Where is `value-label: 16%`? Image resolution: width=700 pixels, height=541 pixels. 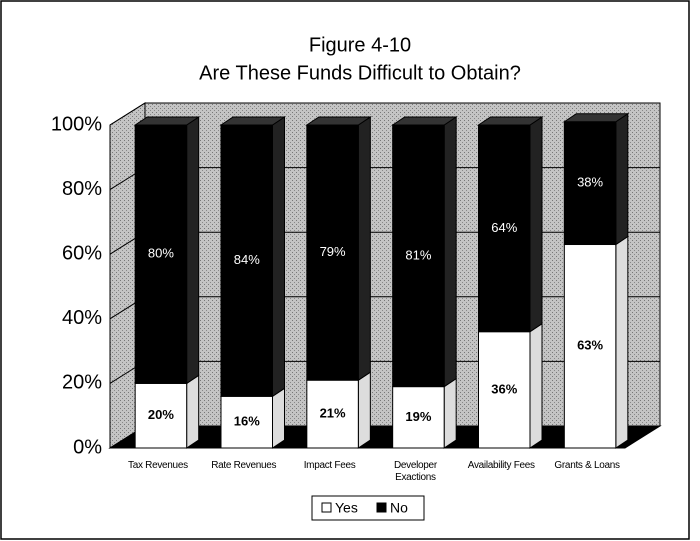 value-label: 16% is located at coordinates (247, 421).